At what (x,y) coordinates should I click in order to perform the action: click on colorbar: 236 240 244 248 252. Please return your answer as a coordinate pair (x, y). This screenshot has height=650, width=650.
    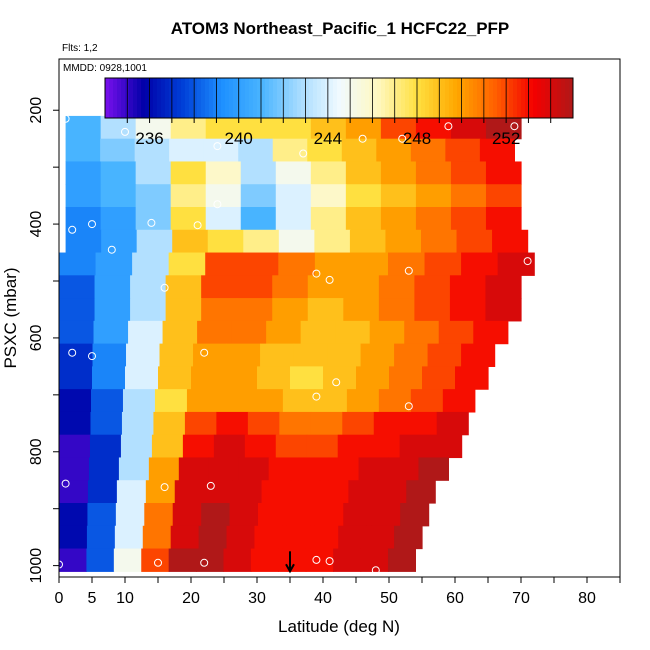
    Looking at the image, I should click on (339, 112).